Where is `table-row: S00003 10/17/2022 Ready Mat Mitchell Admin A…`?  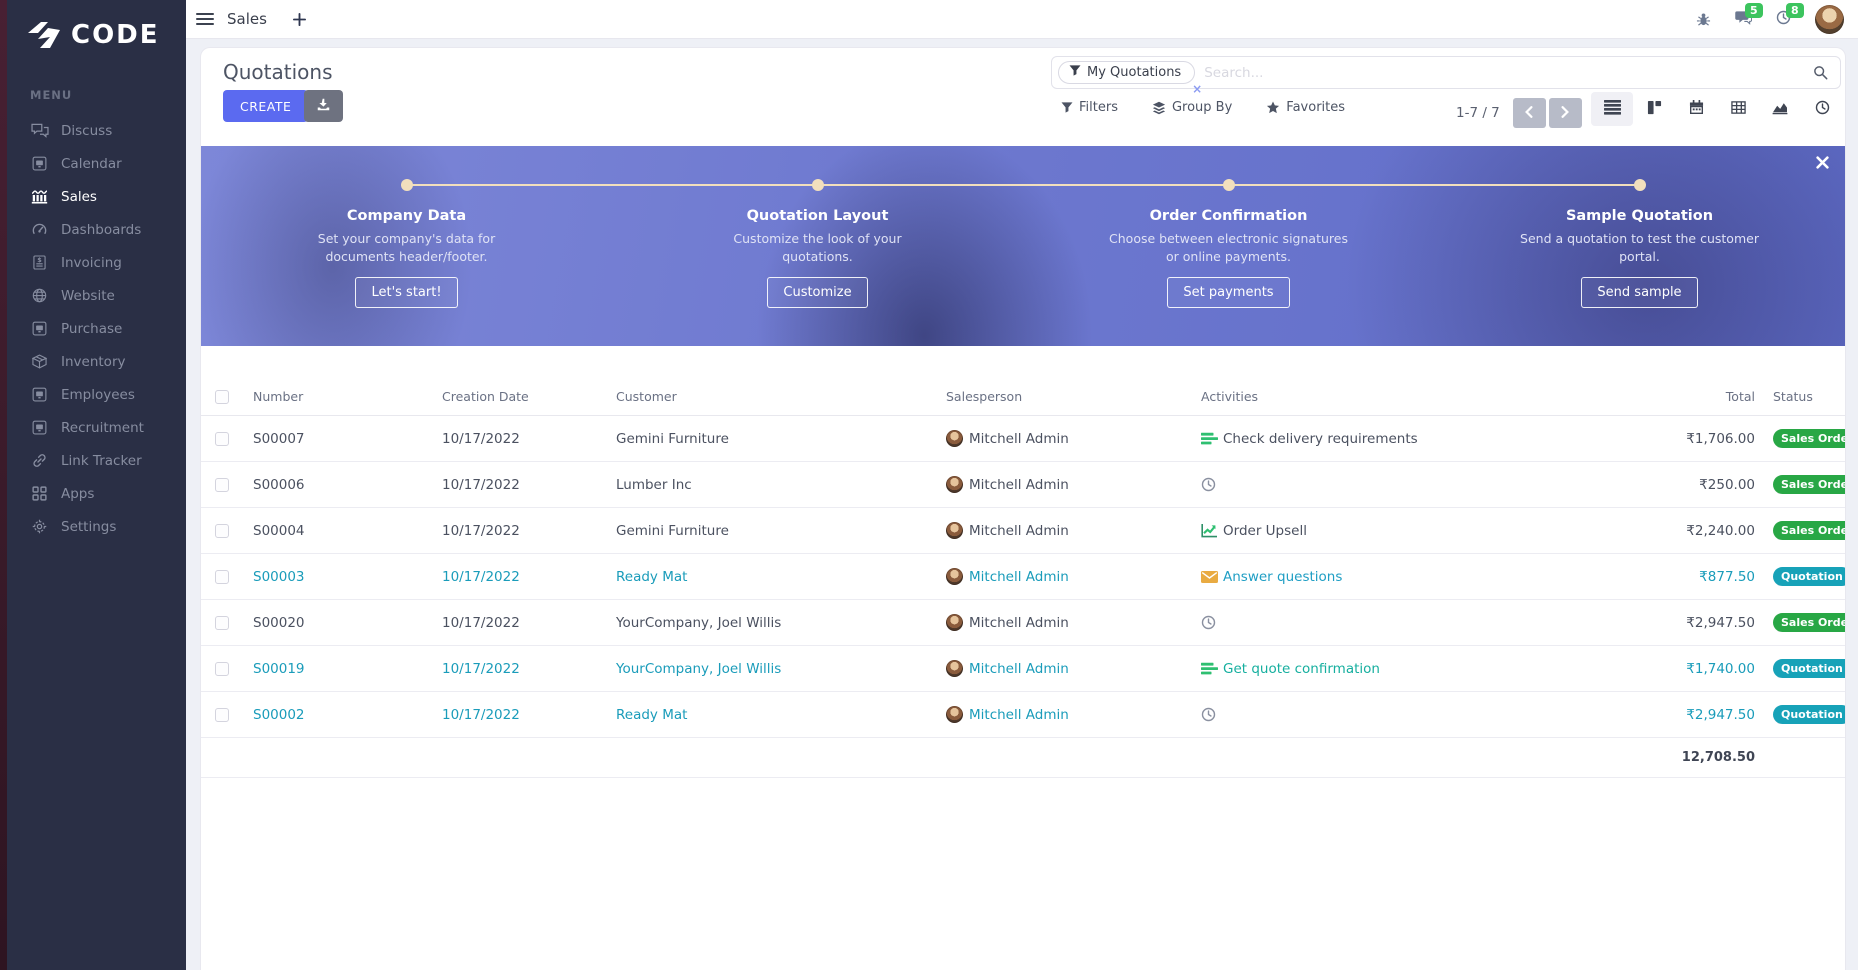 table-row: S00003 10/17/2022 Ready Mat Mitchell Admin A… is located at coordinates (1023, 577).